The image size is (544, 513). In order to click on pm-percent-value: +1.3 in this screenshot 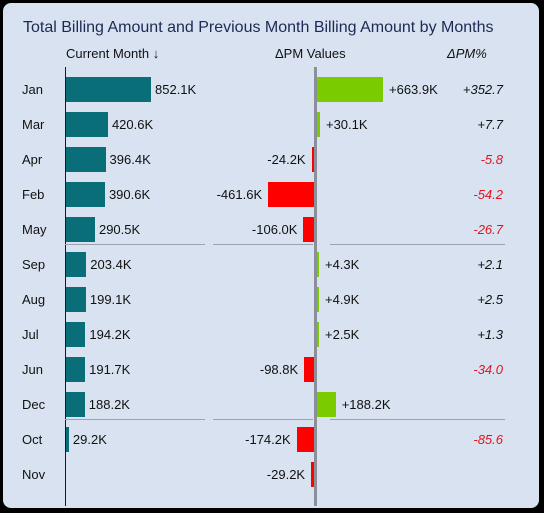, I will do `click(490, 334)`.